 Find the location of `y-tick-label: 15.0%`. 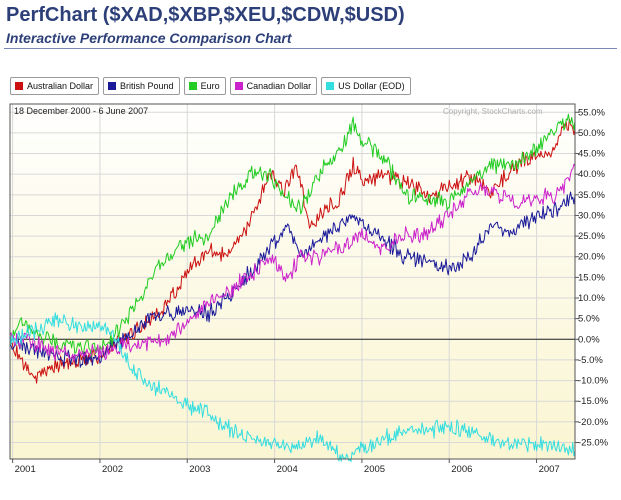

y-tick-label: 15.0% is located at coordinates (591, 277).